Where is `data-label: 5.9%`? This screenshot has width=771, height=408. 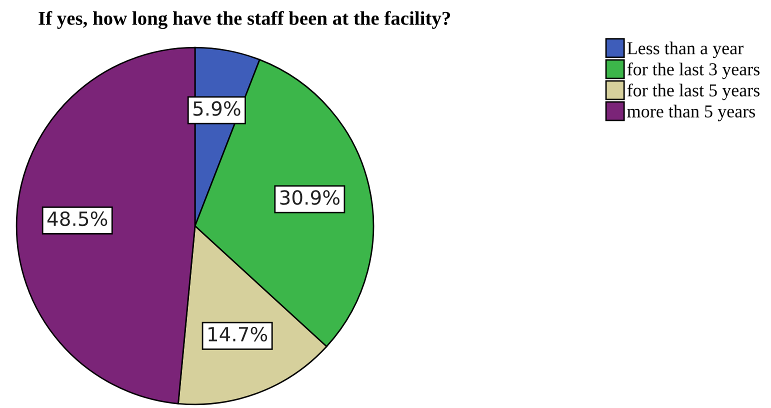 data-label: 5.9% is located at coordinates (217, 108).